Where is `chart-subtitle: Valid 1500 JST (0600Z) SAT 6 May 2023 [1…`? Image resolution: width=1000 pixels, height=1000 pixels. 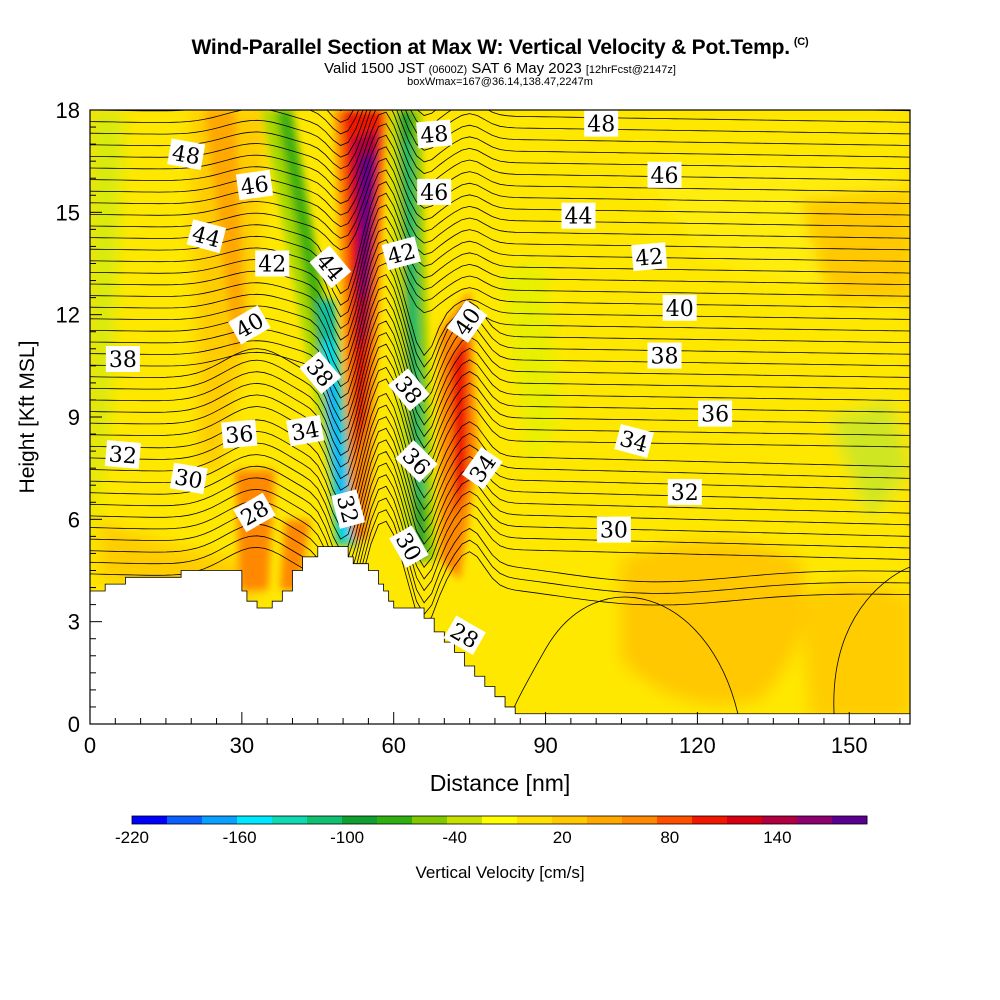 chart-subtitle: Valid 1500 JST (0600Z) SAT 6 May 2023 [1… is located at coordinates (500, 68).